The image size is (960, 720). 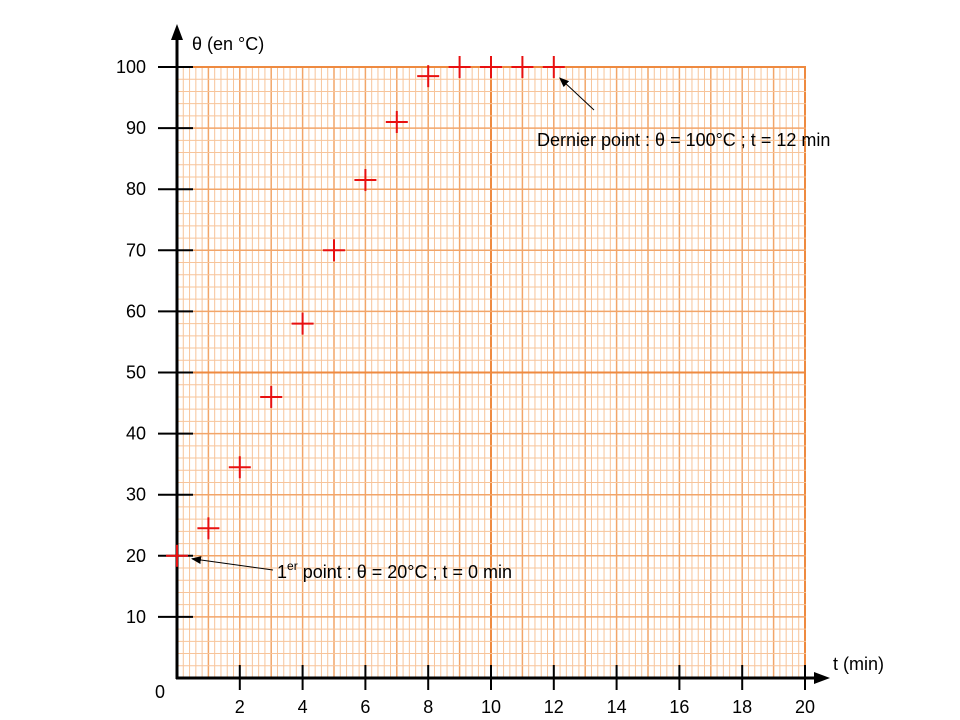 What do you see at coordinates (742, 707) in the screenshot?
I see `x-tick-label: 18` at bounding box center [742, 707].